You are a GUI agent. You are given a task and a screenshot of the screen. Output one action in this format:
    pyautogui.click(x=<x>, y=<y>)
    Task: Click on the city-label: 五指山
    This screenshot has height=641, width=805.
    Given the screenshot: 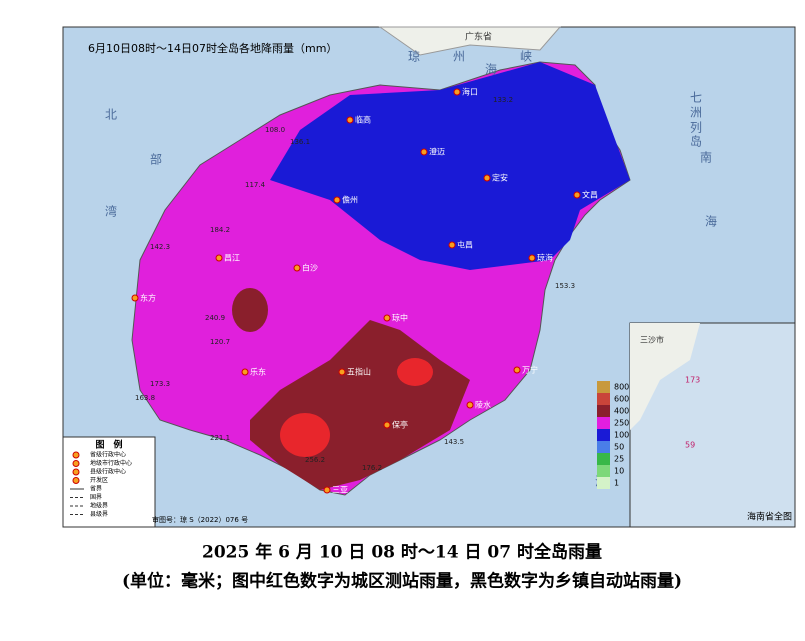 What is the action you would take?
    pyautogui.click(x=359, y=372)
    